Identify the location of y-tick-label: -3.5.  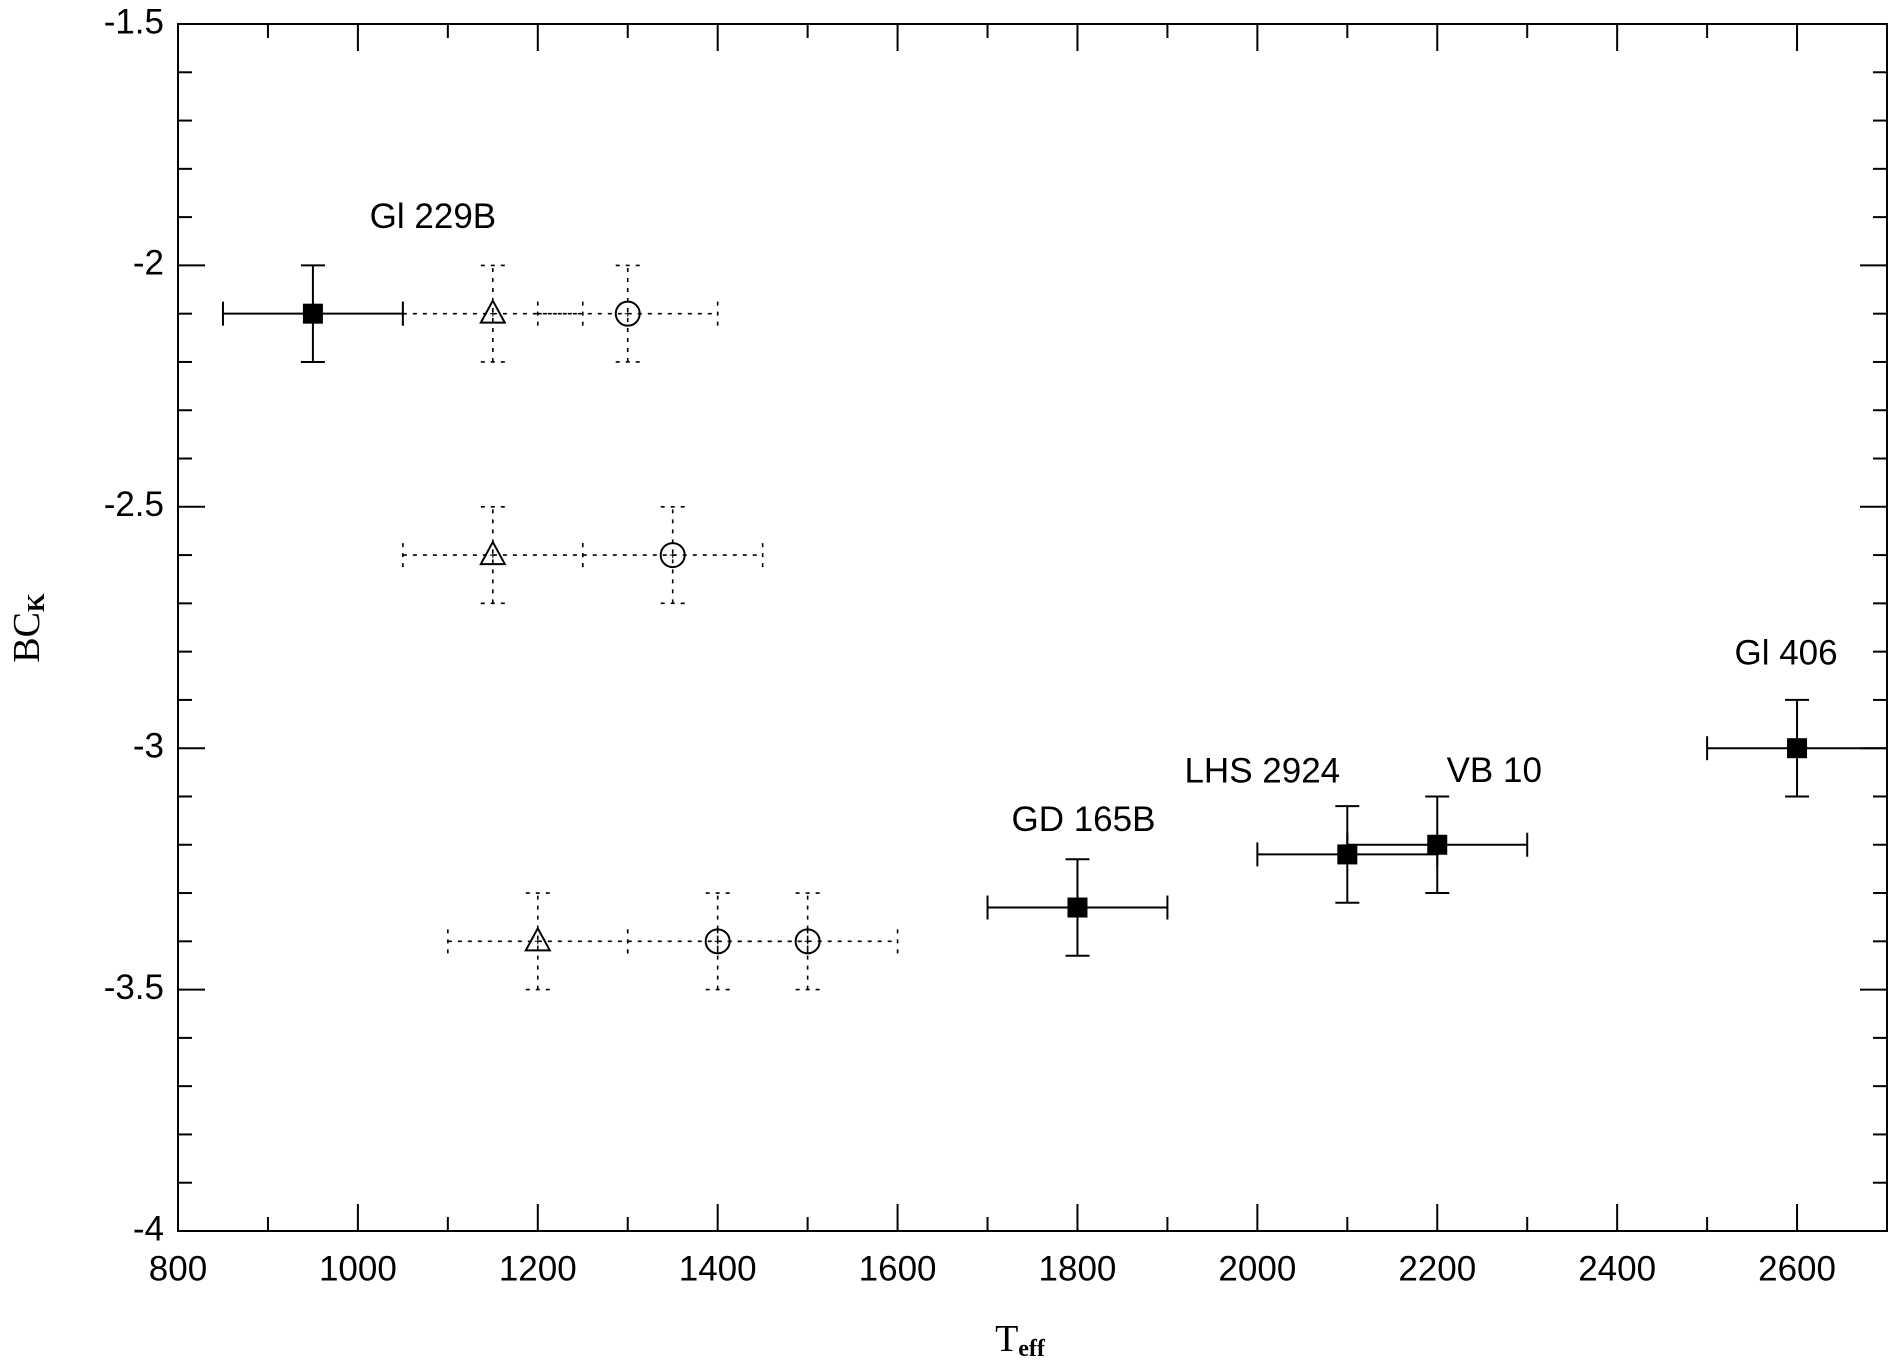
(134, 987).